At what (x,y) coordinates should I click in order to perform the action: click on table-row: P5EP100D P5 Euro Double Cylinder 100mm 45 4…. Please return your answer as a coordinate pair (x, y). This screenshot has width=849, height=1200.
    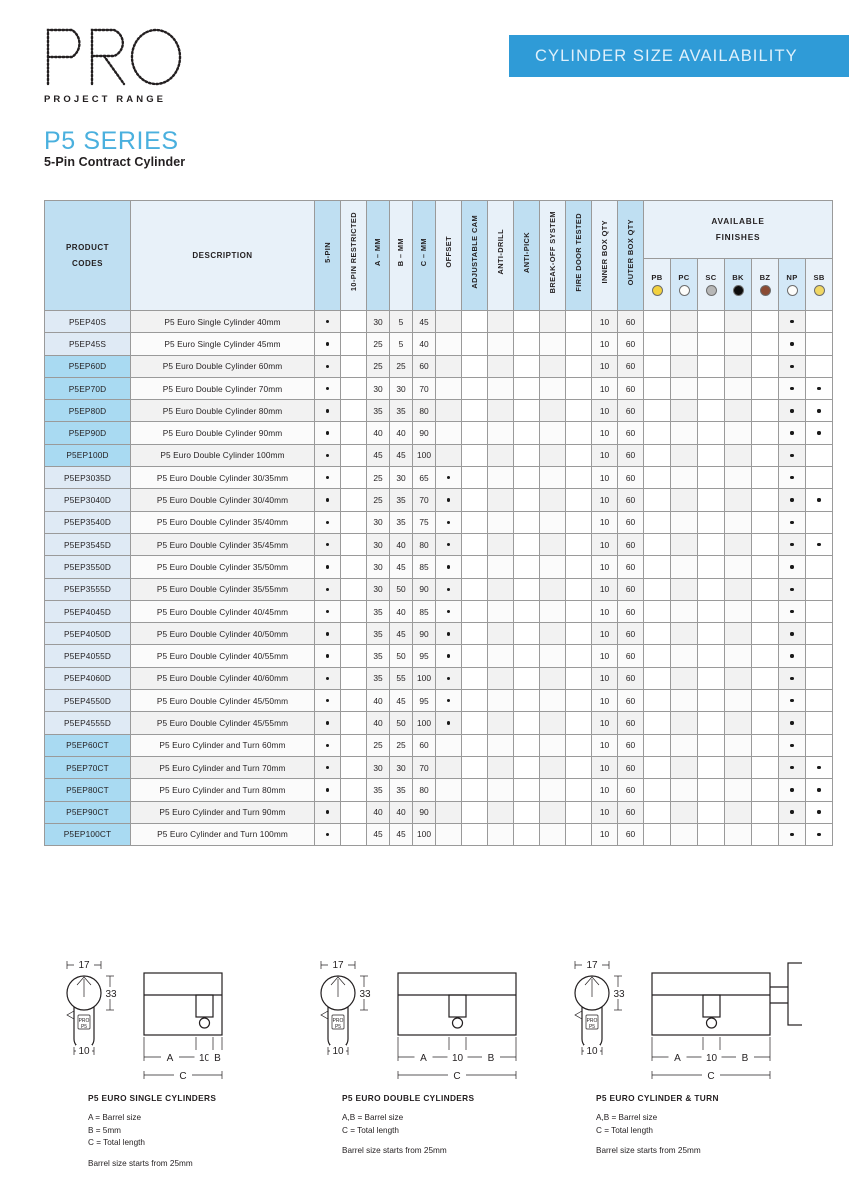
    Looking at the image, I should click on (439, 455).